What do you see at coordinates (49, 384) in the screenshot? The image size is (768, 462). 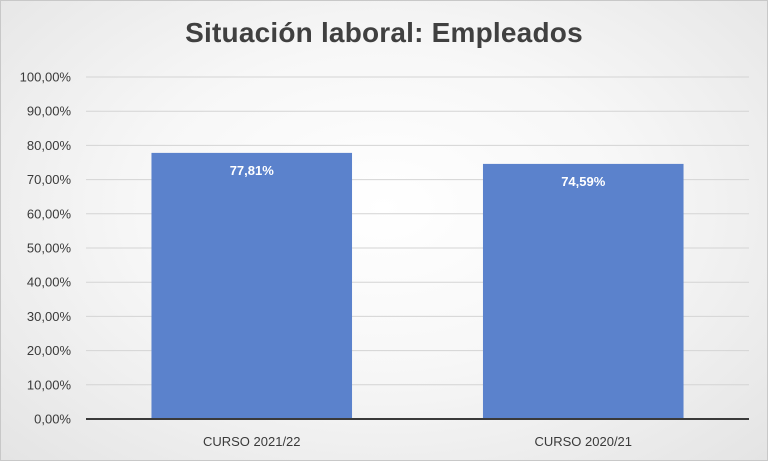 I see `y-tick-label: 10,00%` at bounding box center [49, 384].